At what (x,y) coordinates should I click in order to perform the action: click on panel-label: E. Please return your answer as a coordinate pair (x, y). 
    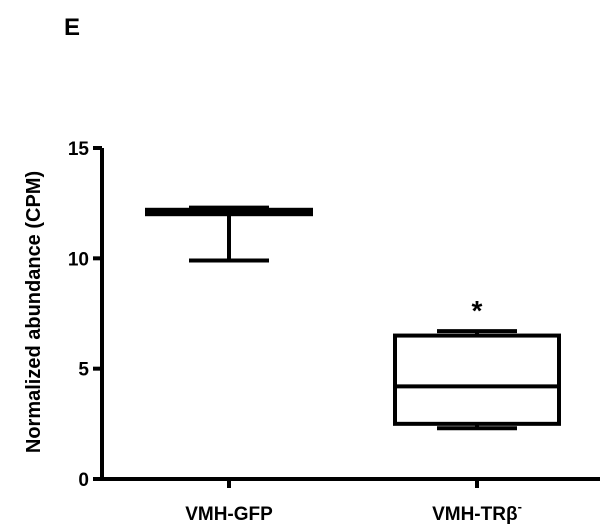
    Looking at the image, I should click on (72, 27).